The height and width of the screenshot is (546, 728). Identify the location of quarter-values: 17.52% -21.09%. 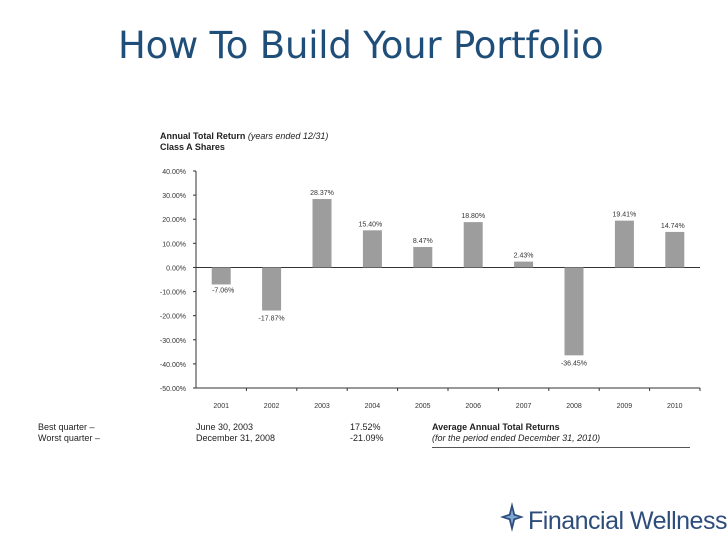
(367, 433).